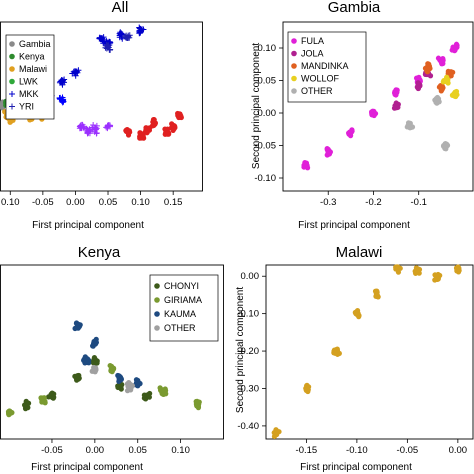  What do you see at coordinates (354, 8) in the screenshot?
I see `panel-title: Gambia` at bounding box center [354, 8].